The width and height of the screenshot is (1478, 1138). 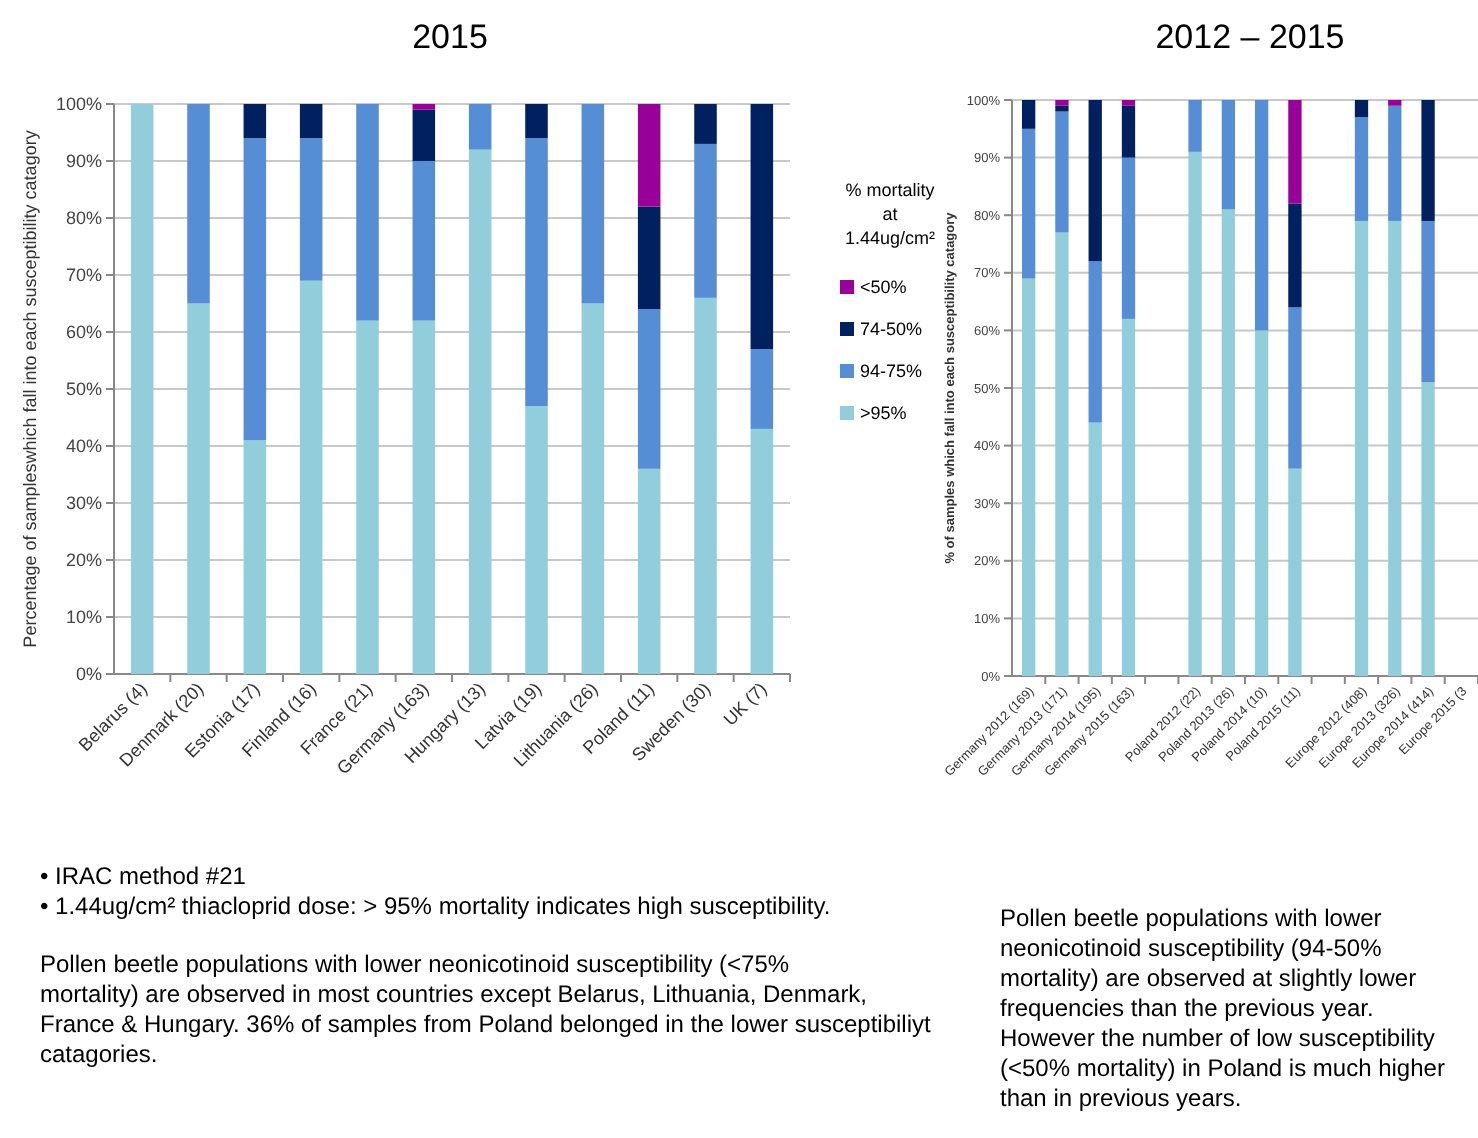 I want to click on y-tick-label: 0%, so click(x=88, y=674).